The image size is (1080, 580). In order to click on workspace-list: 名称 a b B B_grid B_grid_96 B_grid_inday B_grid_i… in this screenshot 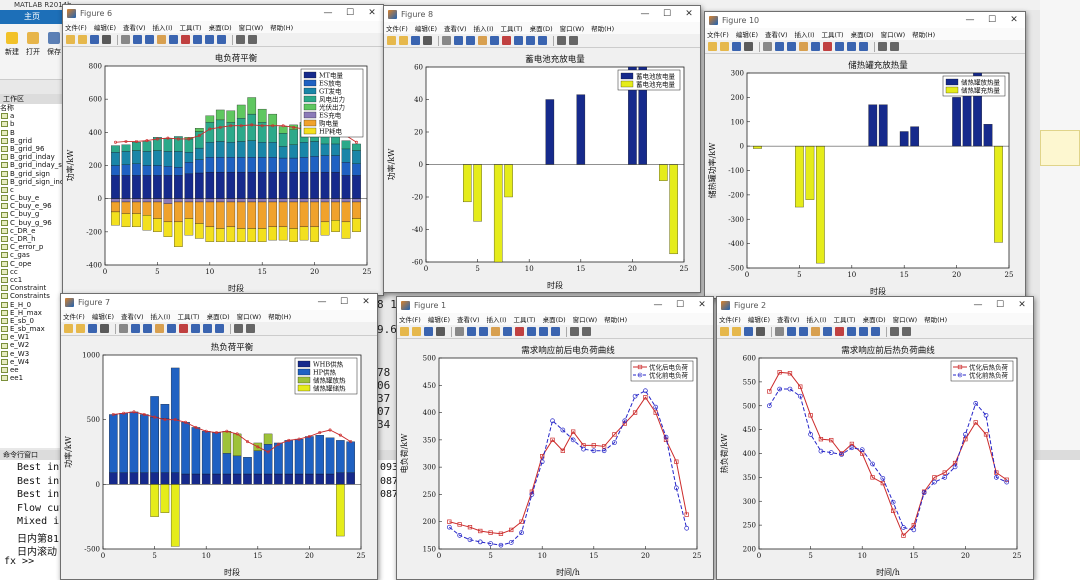, I will do `click(32, 276)`.